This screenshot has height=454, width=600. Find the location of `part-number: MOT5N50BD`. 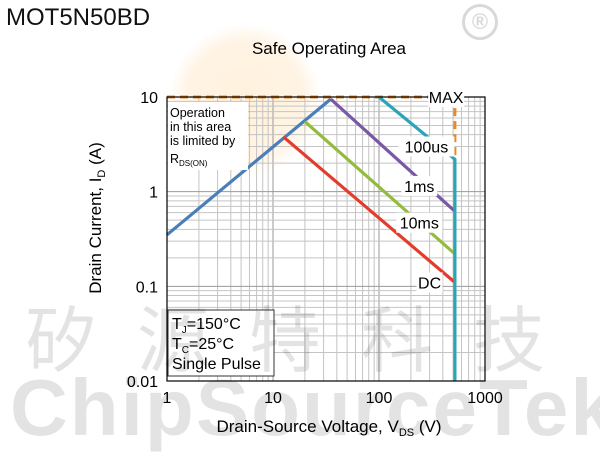

part-number: MOT5N50BD is located at coordinates (78, 17).